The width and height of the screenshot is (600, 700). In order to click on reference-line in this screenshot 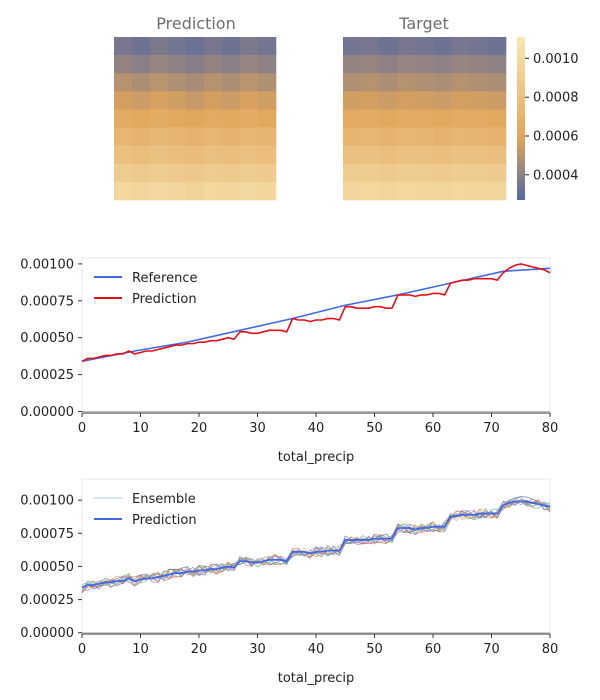, I will do `click(316, 315)`.